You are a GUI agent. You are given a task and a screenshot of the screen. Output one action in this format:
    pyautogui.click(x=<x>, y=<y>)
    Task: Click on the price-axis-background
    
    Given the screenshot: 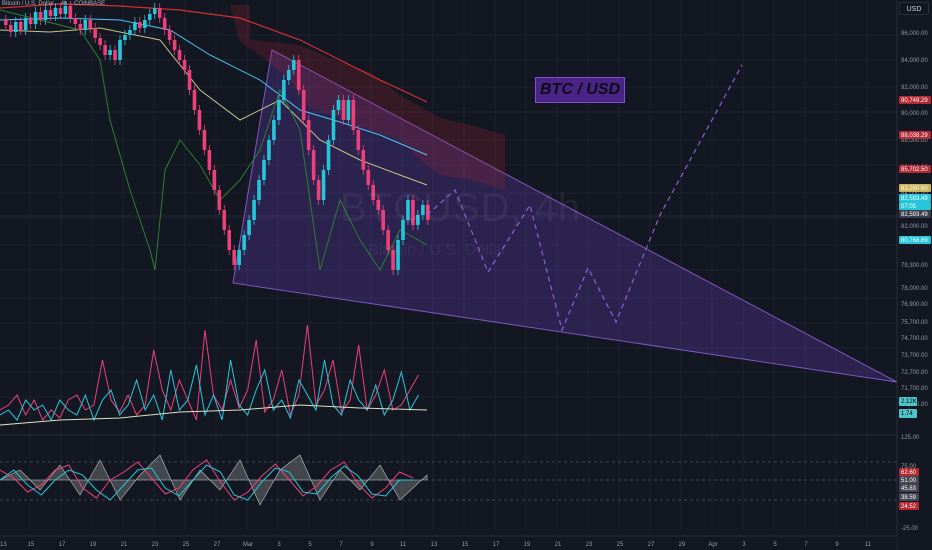 What is the action you would take?
    pyautogui.click(x=914, y=275)
    